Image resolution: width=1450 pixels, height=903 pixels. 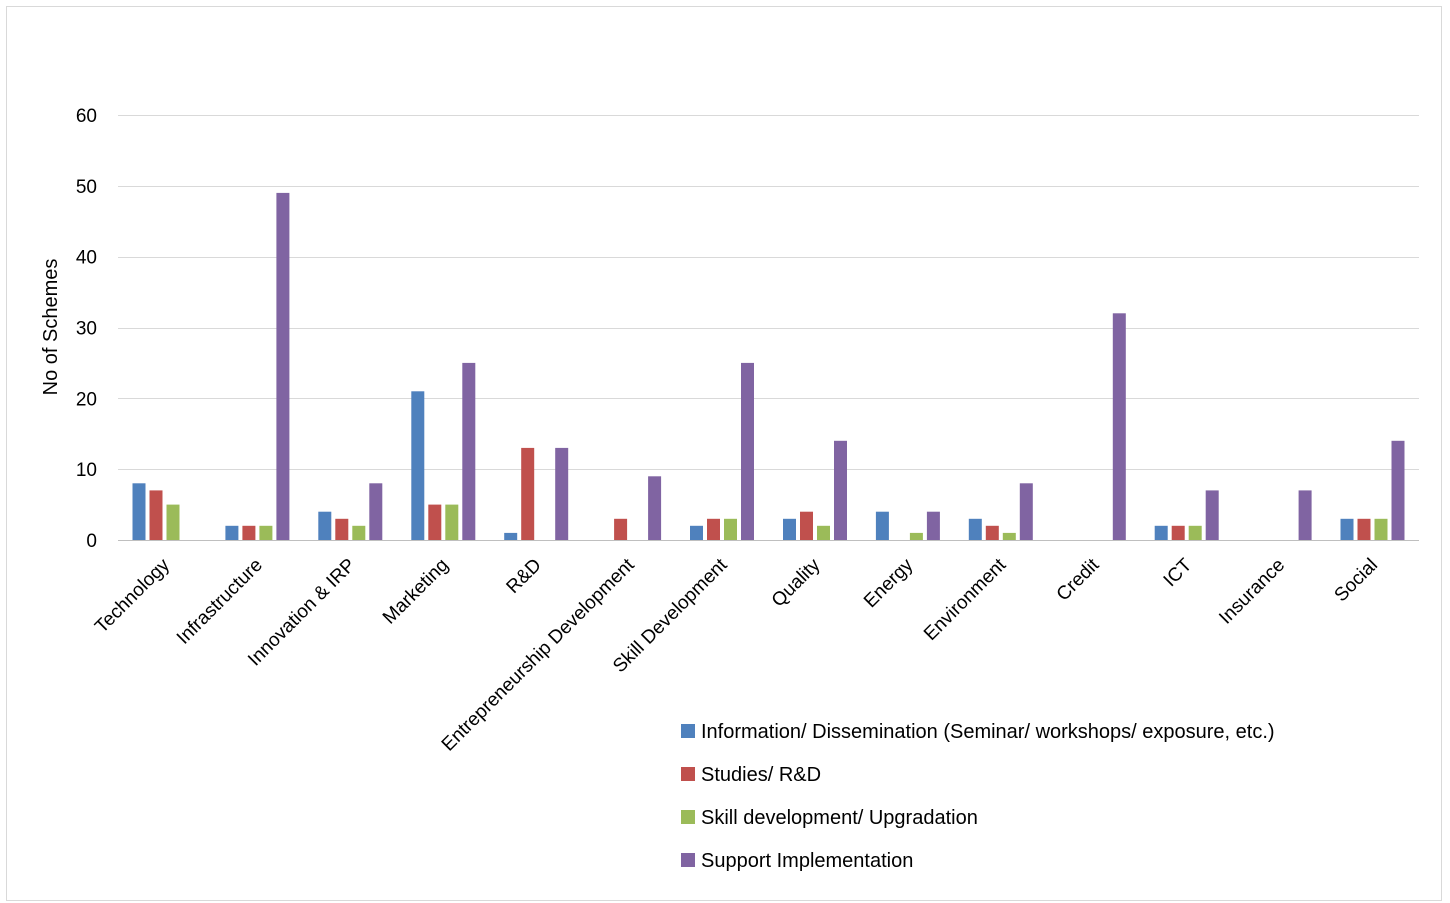 What do you see at coordinates (761, 775) in the screenshot?
I see `legend-label: Studies/ R&D` at bounding box center [761, 775].